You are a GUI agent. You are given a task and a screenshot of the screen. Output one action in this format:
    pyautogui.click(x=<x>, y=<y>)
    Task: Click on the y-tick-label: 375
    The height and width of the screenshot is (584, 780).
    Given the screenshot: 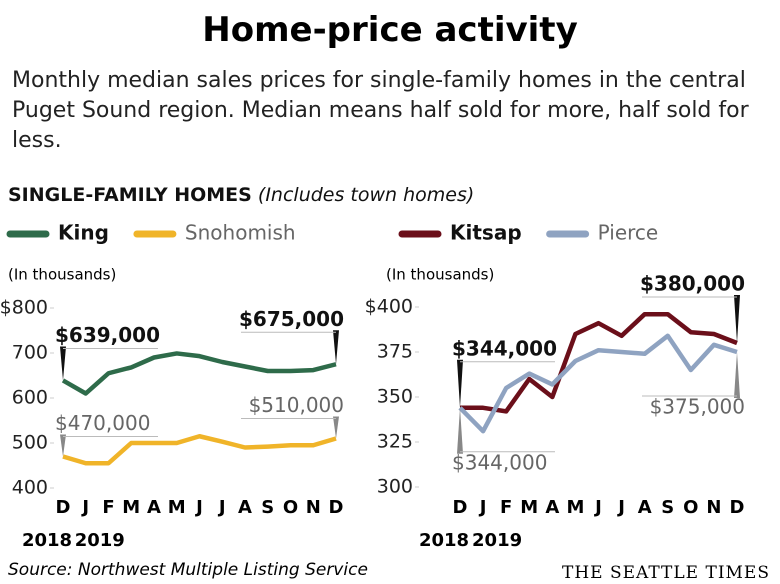 What is the action you would take?
    pyautogui.click(x=395, y=352)
    